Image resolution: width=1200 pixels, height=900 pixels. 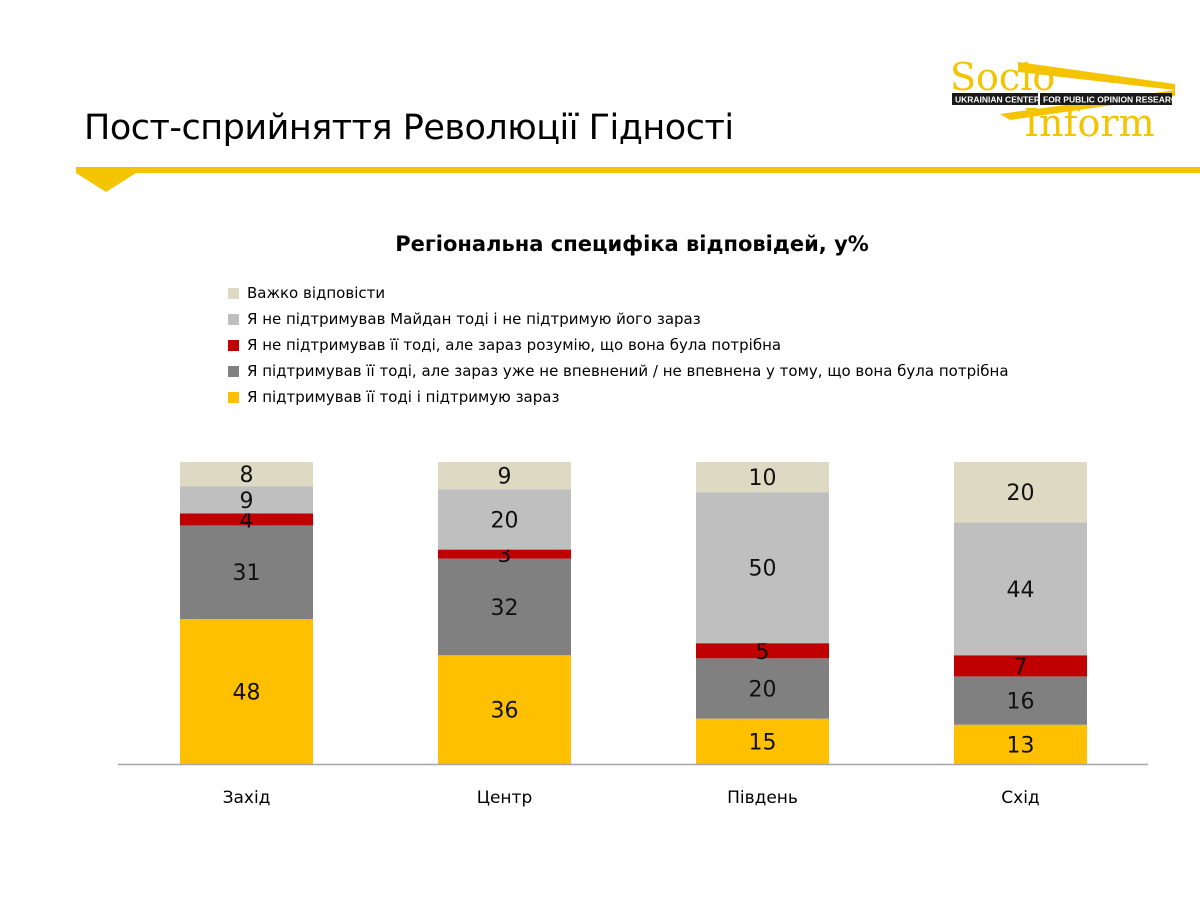 I want to click on data-label: 50, so click(x=763, y=569).